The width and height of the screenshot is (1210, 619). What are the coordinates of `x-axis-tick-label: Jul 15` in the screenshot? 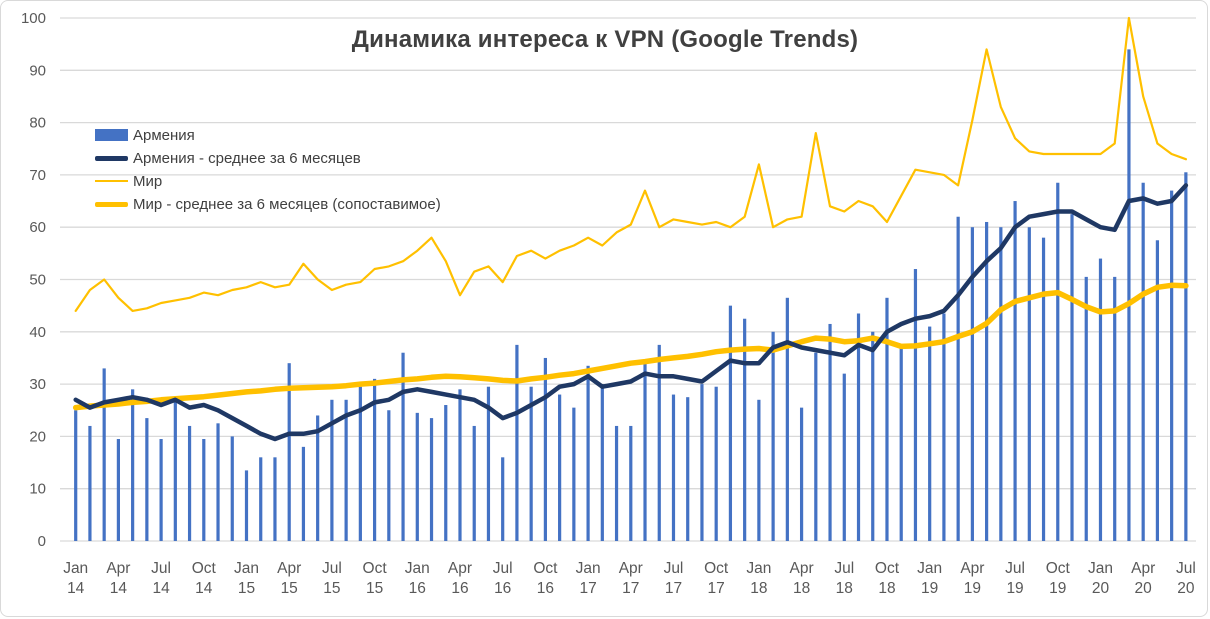 It's located at (332, 578).